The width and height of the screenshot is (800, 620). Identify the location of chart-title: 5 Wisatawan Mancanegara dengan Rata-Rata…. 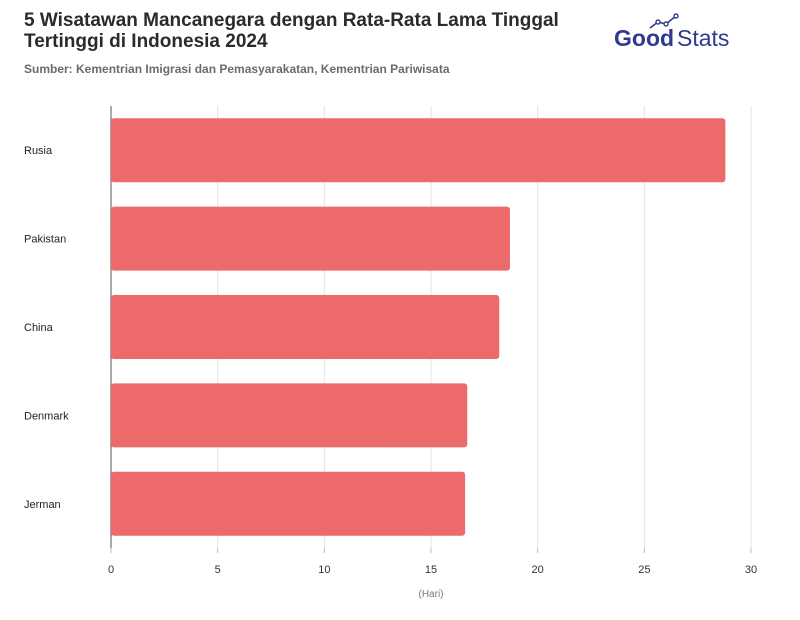
(291, 31).